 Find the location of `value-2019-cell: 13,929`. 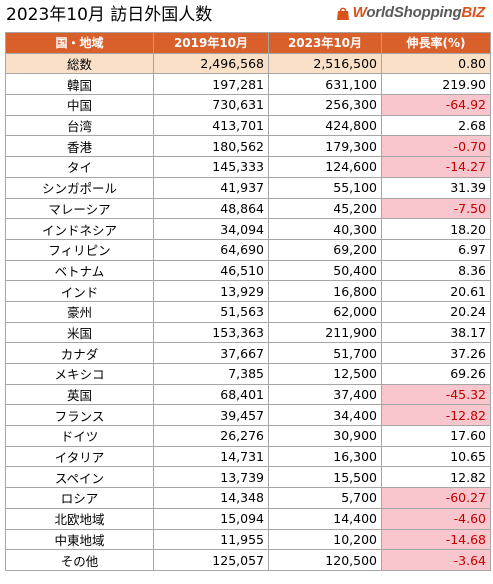

value-2019-cell: 13,929 is located at coordinates (211, 291).